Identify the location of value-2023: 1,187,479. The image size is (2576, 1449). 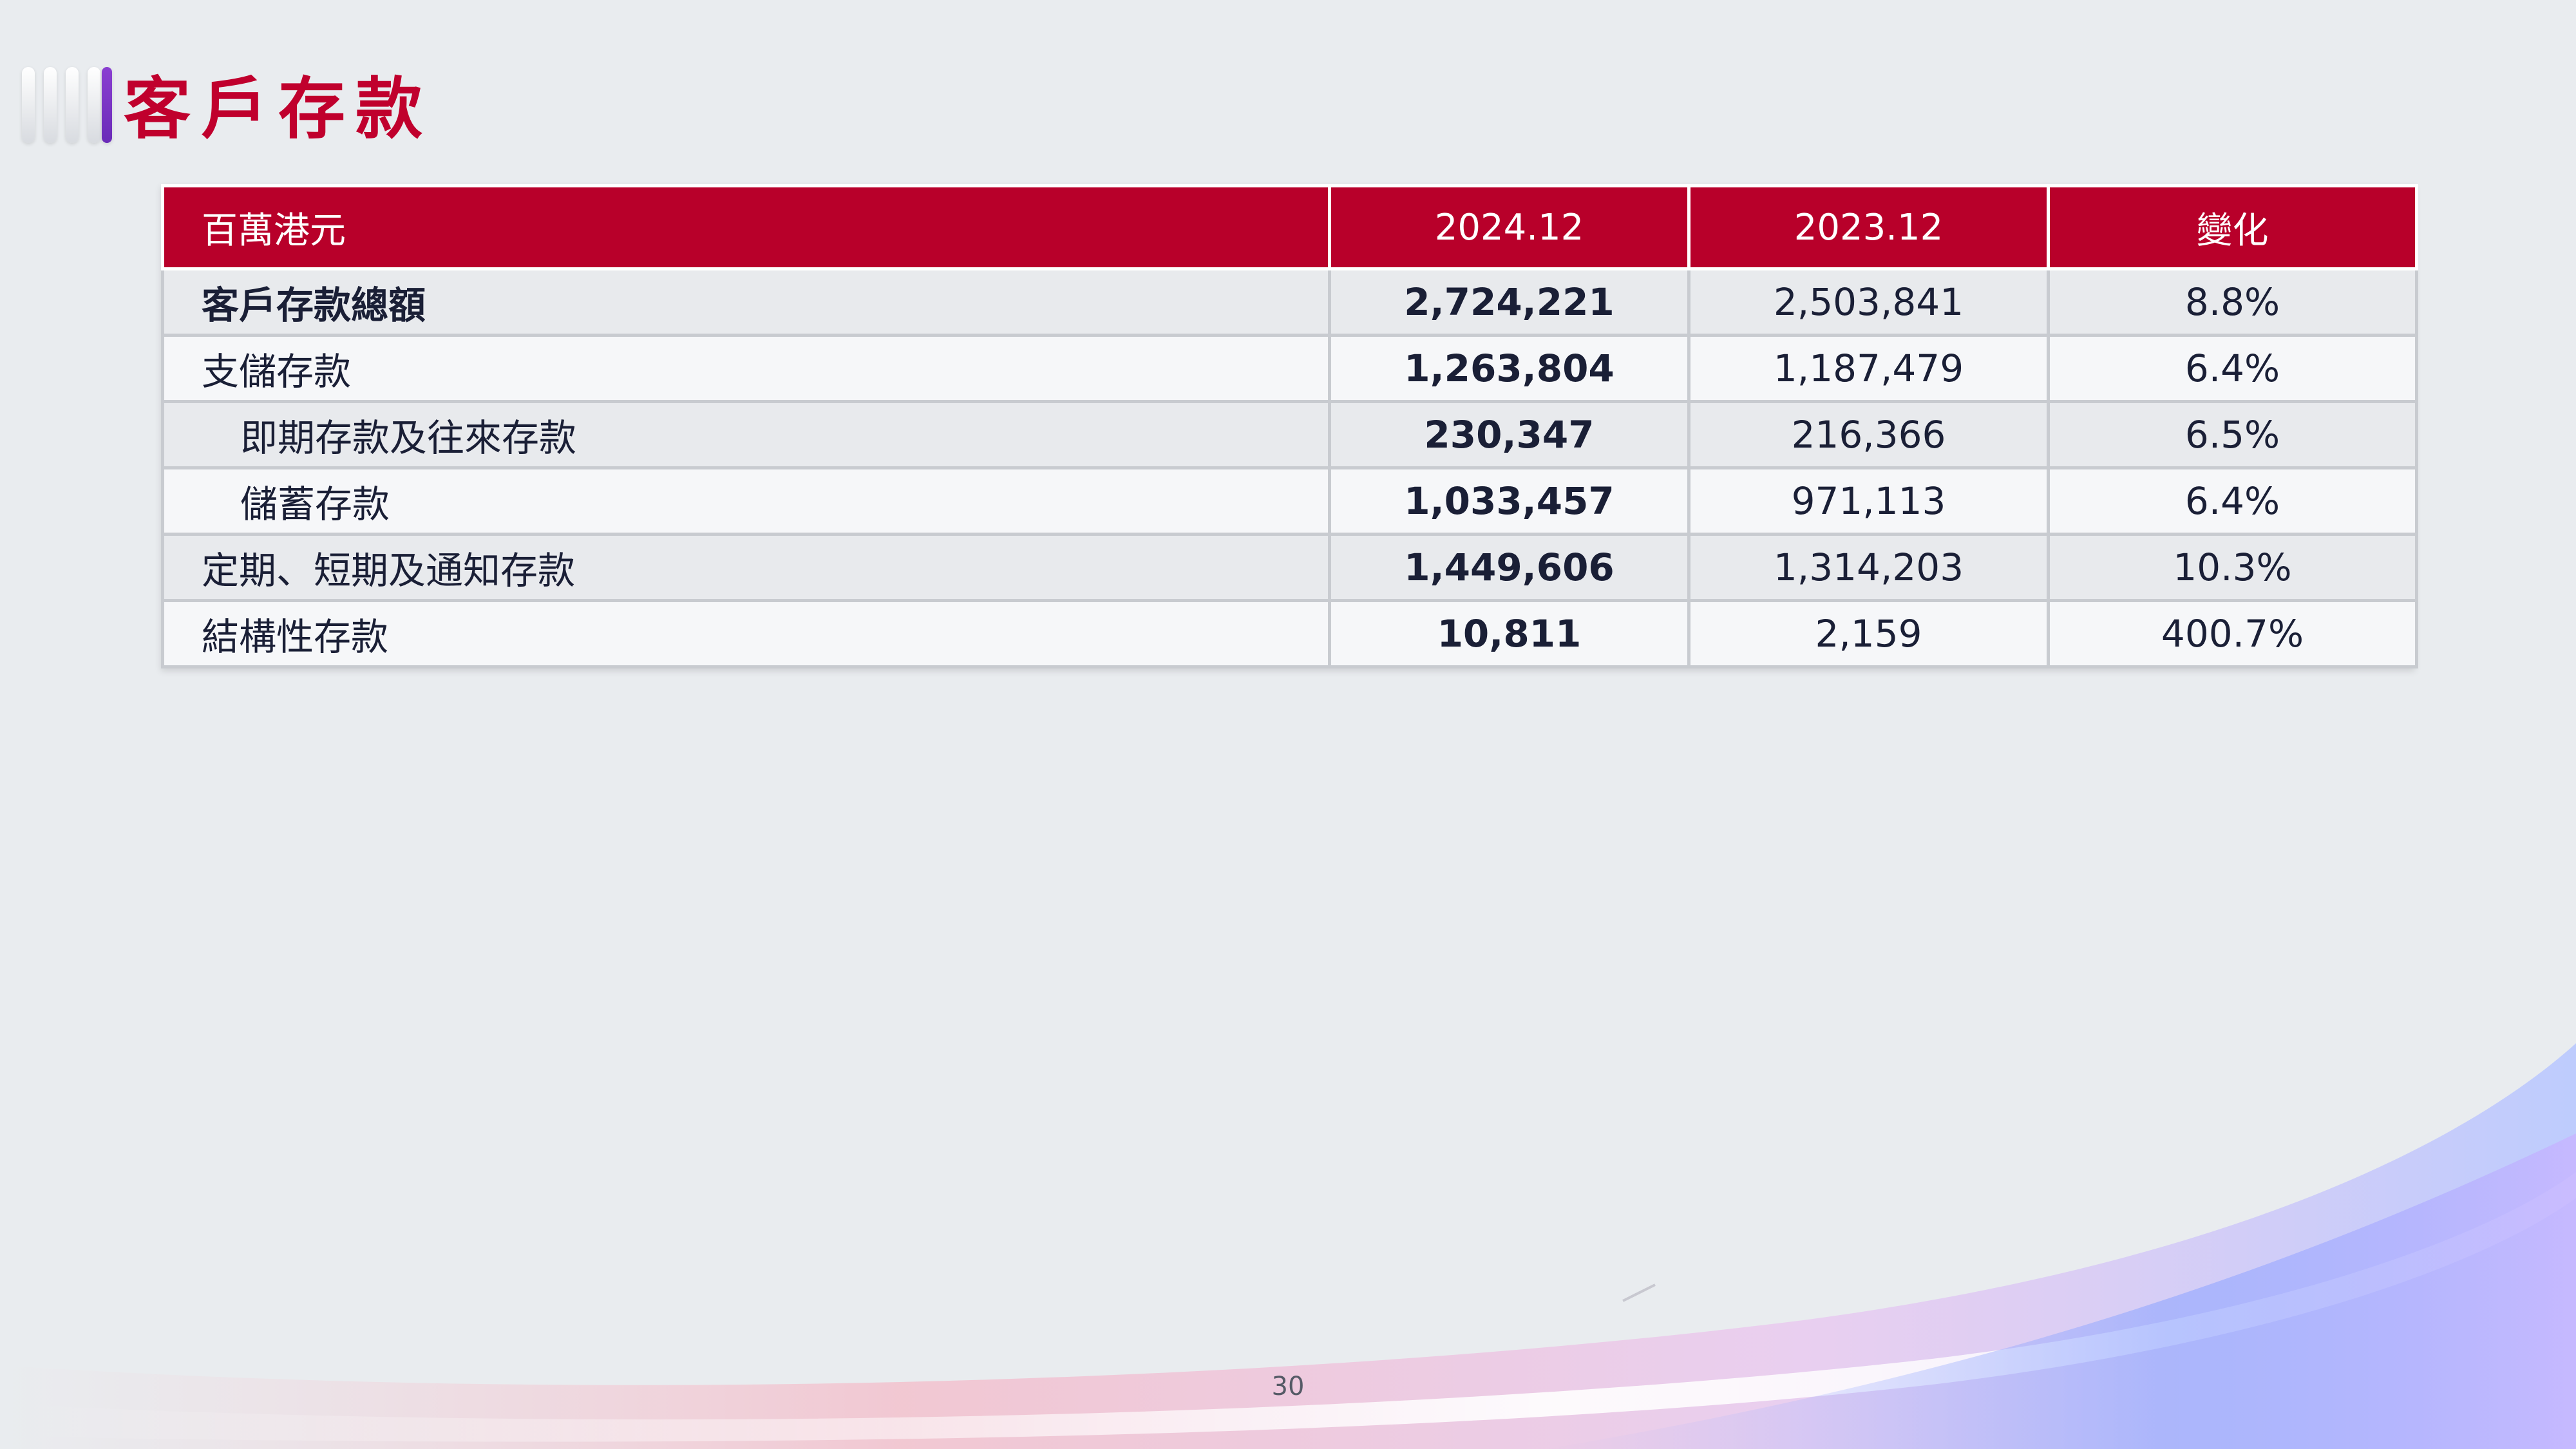
(1869, 368).